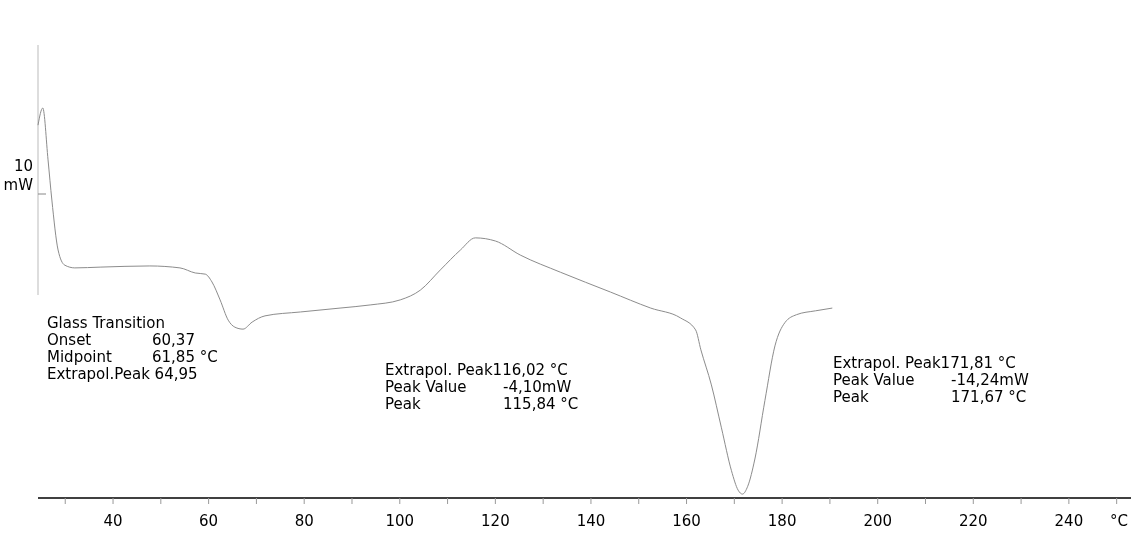 This screenshot has height=535, width=1131. Describe the element at coordinates (482, 404) in the screenshot. I see `text: Peak 115,84 °C` at that location.